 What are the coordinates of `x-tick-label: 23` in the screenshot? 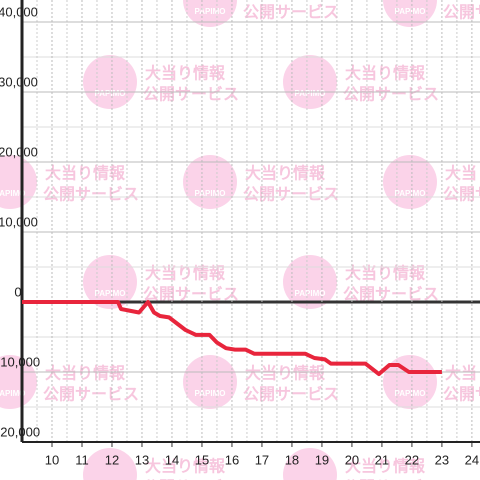 It's located at (442, 459).